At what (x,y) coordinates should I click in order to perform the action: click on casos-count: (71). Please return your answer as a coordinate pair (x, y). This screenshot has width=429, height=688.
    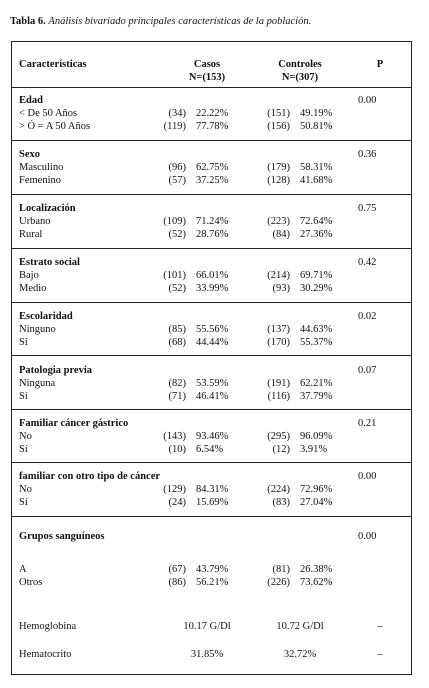
    Looking at the image, I should click on (177, 396).